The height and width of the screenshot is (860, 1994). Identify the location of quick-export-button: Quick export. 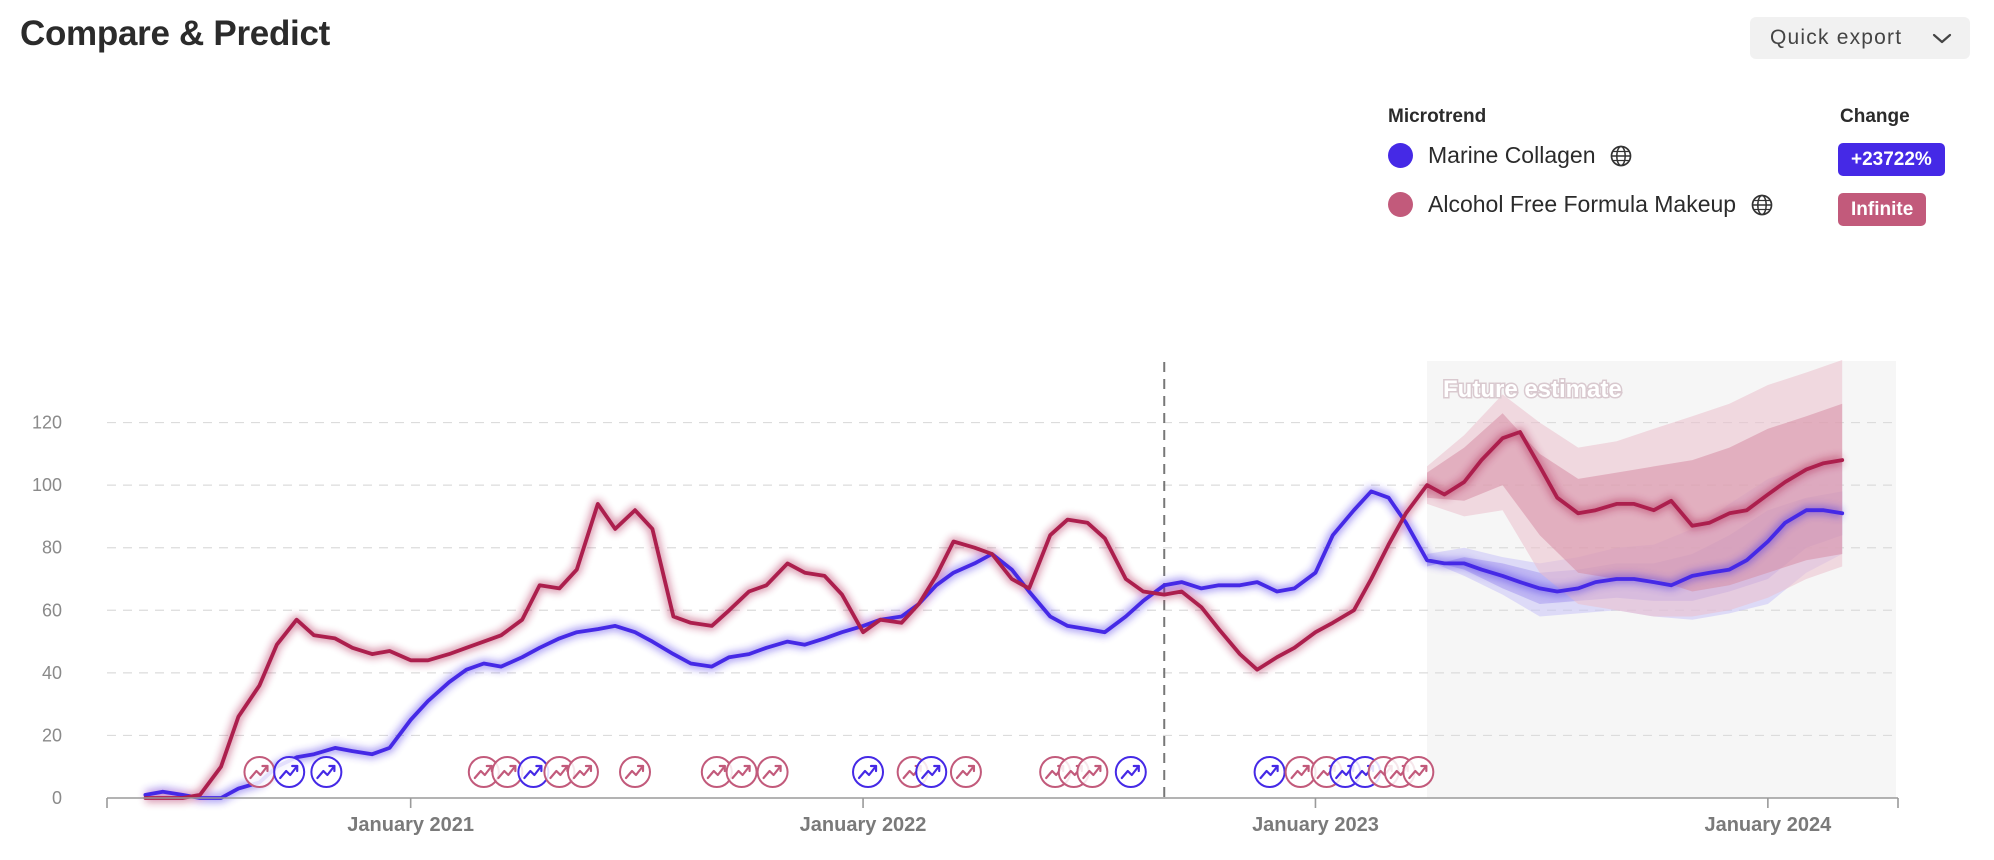
(1860, 38).